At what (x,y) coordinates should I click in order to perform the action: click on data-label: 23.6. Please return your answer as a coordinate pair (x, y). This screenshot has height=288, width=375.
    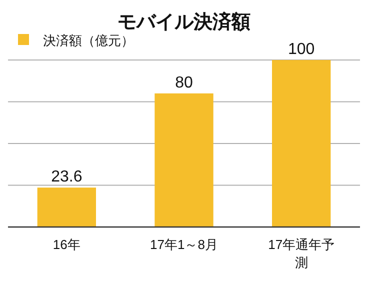
    Looking at the image, I should click on (66, 177).